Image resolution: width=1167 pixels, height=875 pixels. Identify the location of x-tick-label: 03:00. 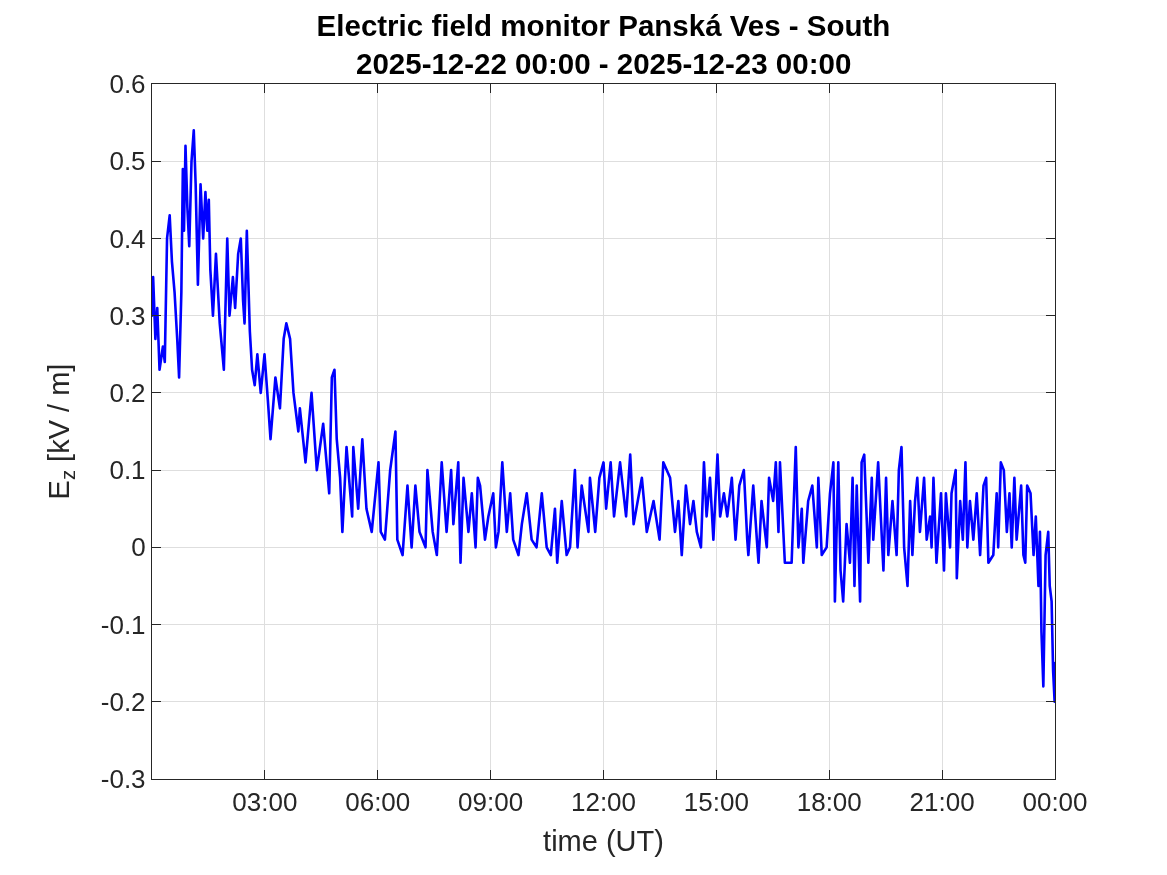
(265, 802).